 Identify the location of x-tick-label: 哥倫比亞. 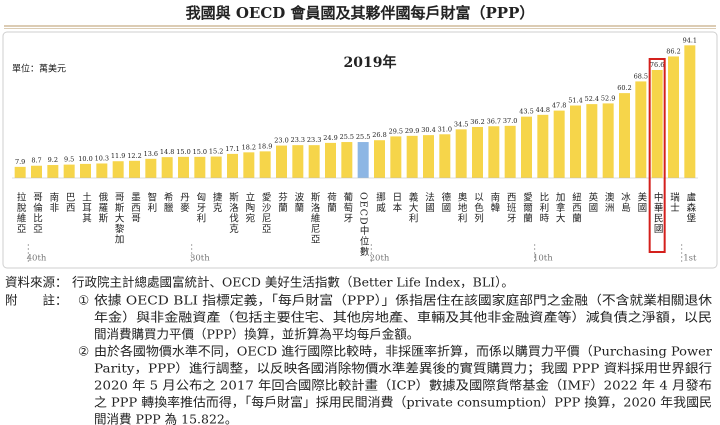
(37, 213).